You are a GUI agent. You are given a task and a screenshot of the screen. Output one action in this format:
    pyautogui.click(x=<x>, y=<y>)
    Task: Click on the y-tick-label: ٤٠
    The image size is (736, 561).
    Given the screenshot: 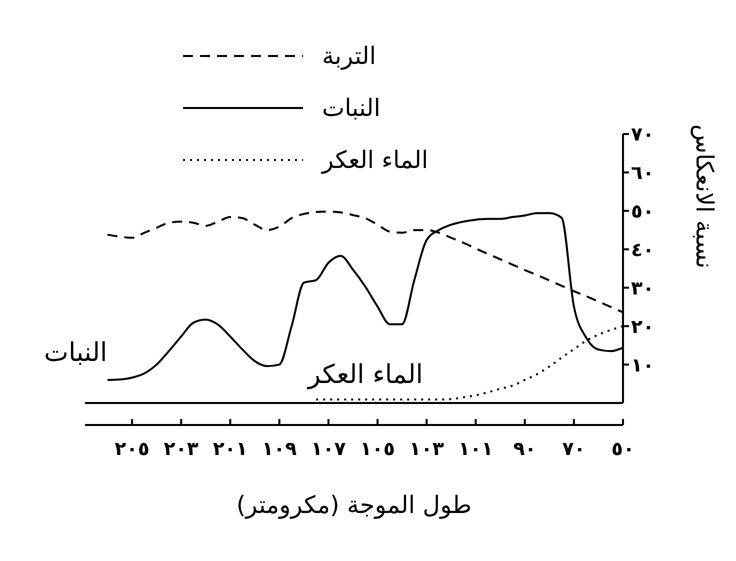 What is the action you would take?
    pyautogui.click(x=642, y=250)
    